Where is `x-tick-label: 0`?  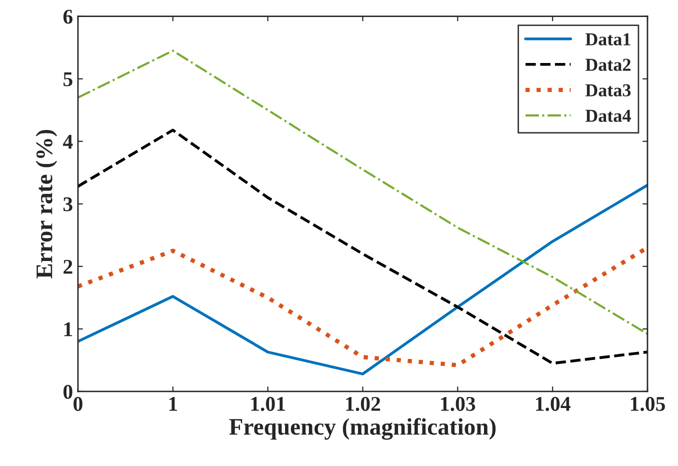 x-tick-label: 0 is located at coordinates (78, 403).